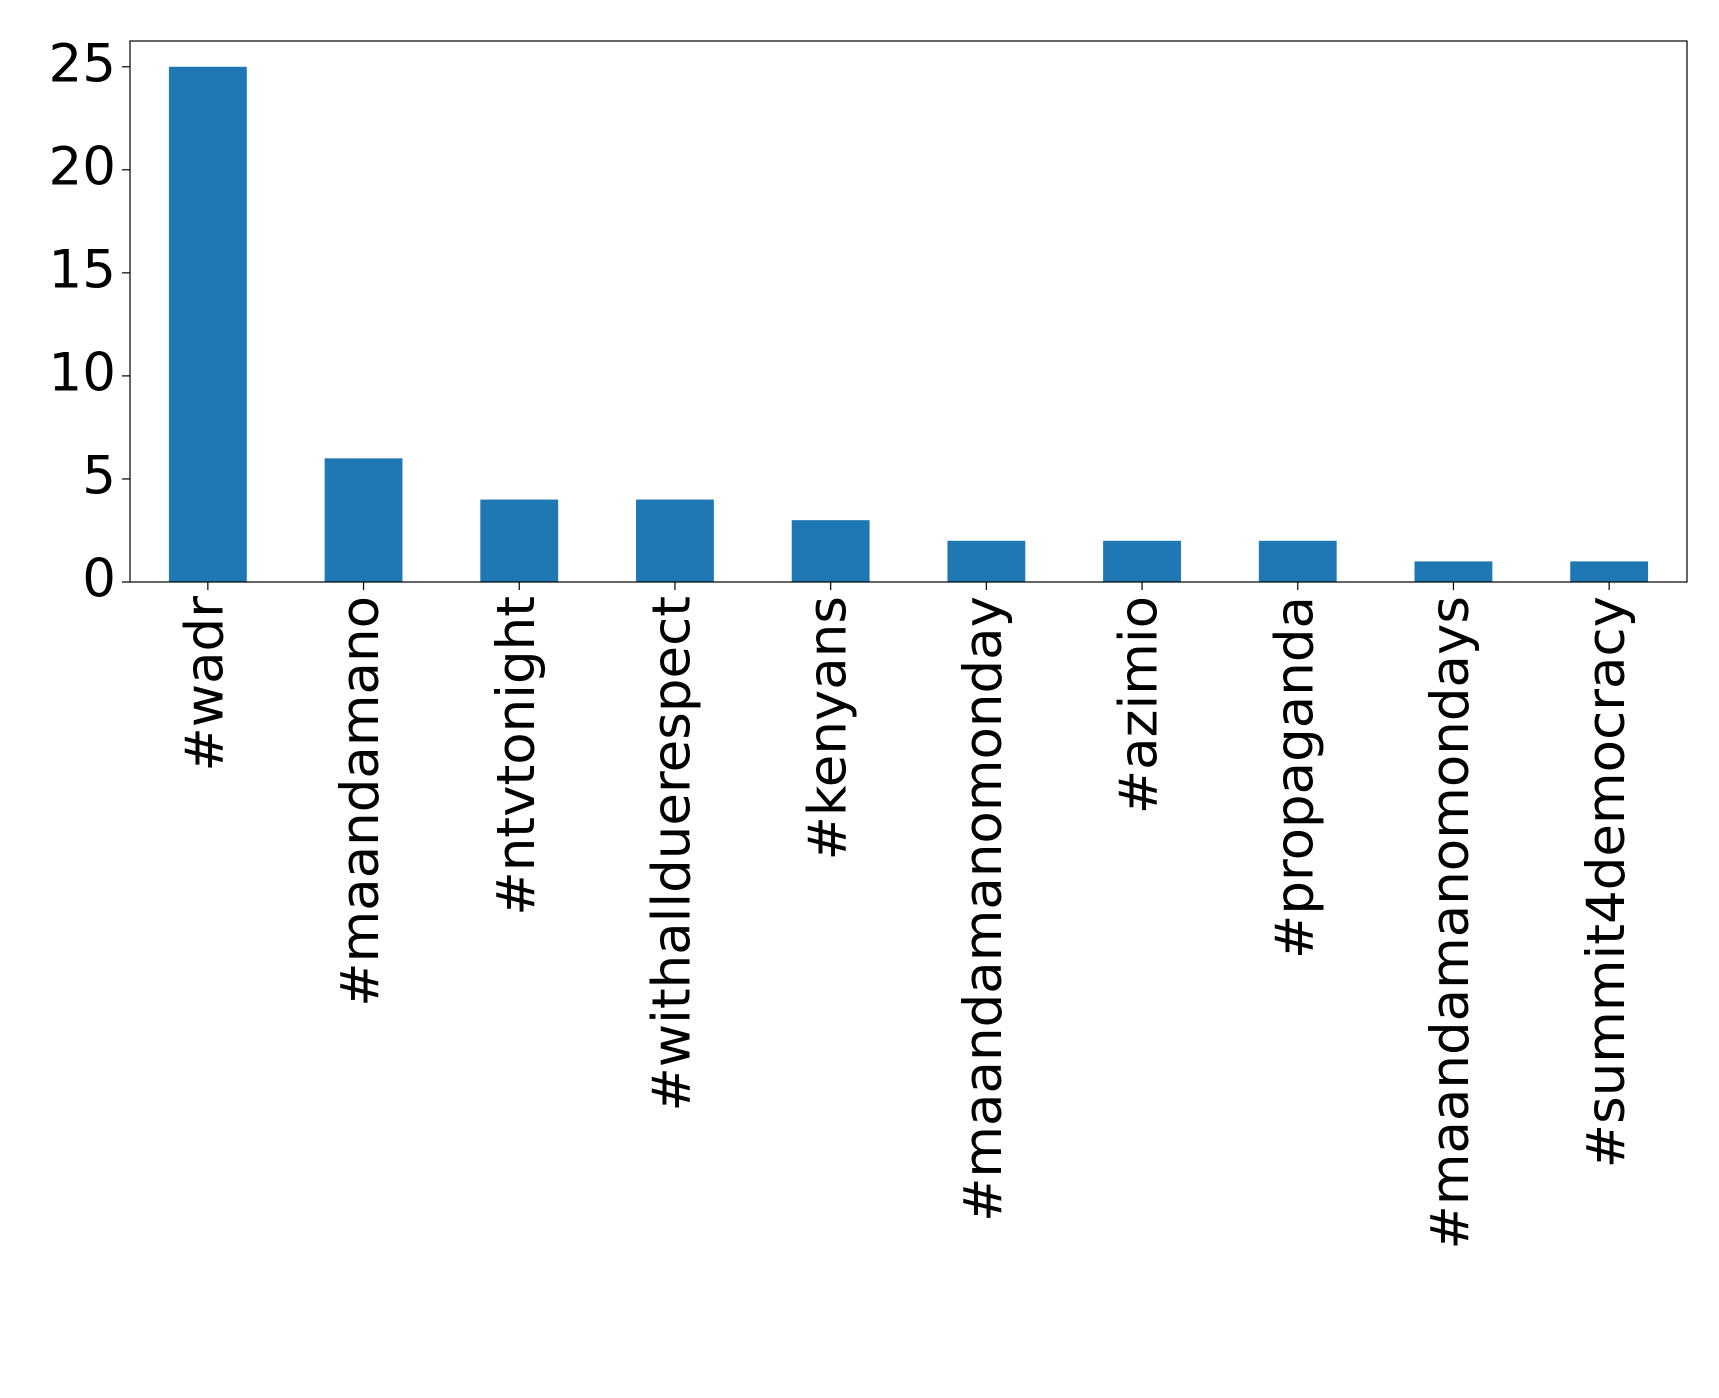  What do you see at coordinates (82, 63) in the screenshot?
I see `y-tick-label: 25` at bounding box center [82, 63].